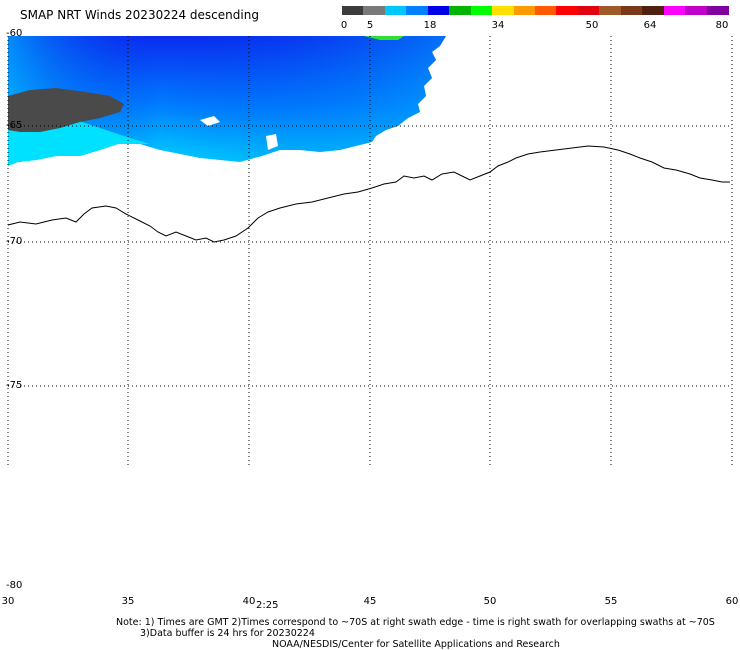 This screenshot has width=740, height=650. Describe the element at coordinates (430, 25) in the screenshot. I see `color-scale-tick-label: 18` at that location.